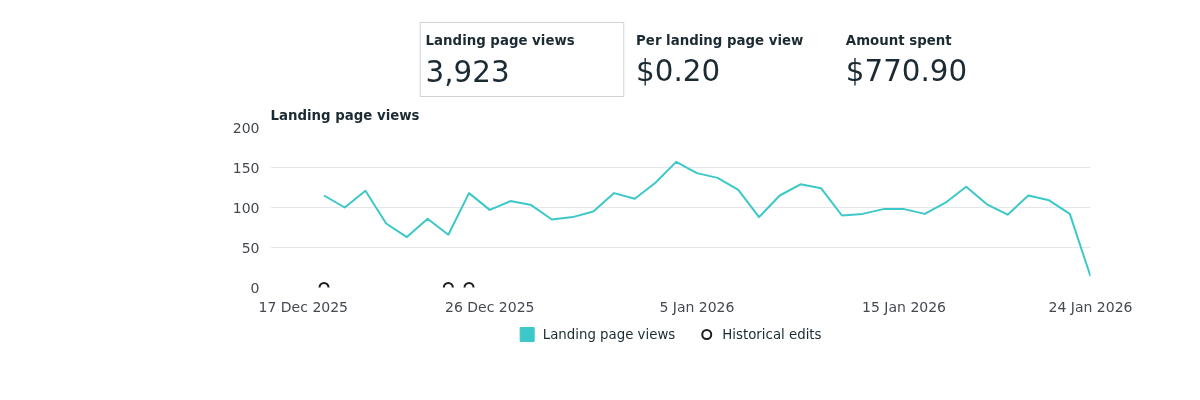 The image size is (1200, 400). Describe the element at coordinates (697, 306) in the screenshot. I see `x-tick-label: 5 Jan 2026` at that location.